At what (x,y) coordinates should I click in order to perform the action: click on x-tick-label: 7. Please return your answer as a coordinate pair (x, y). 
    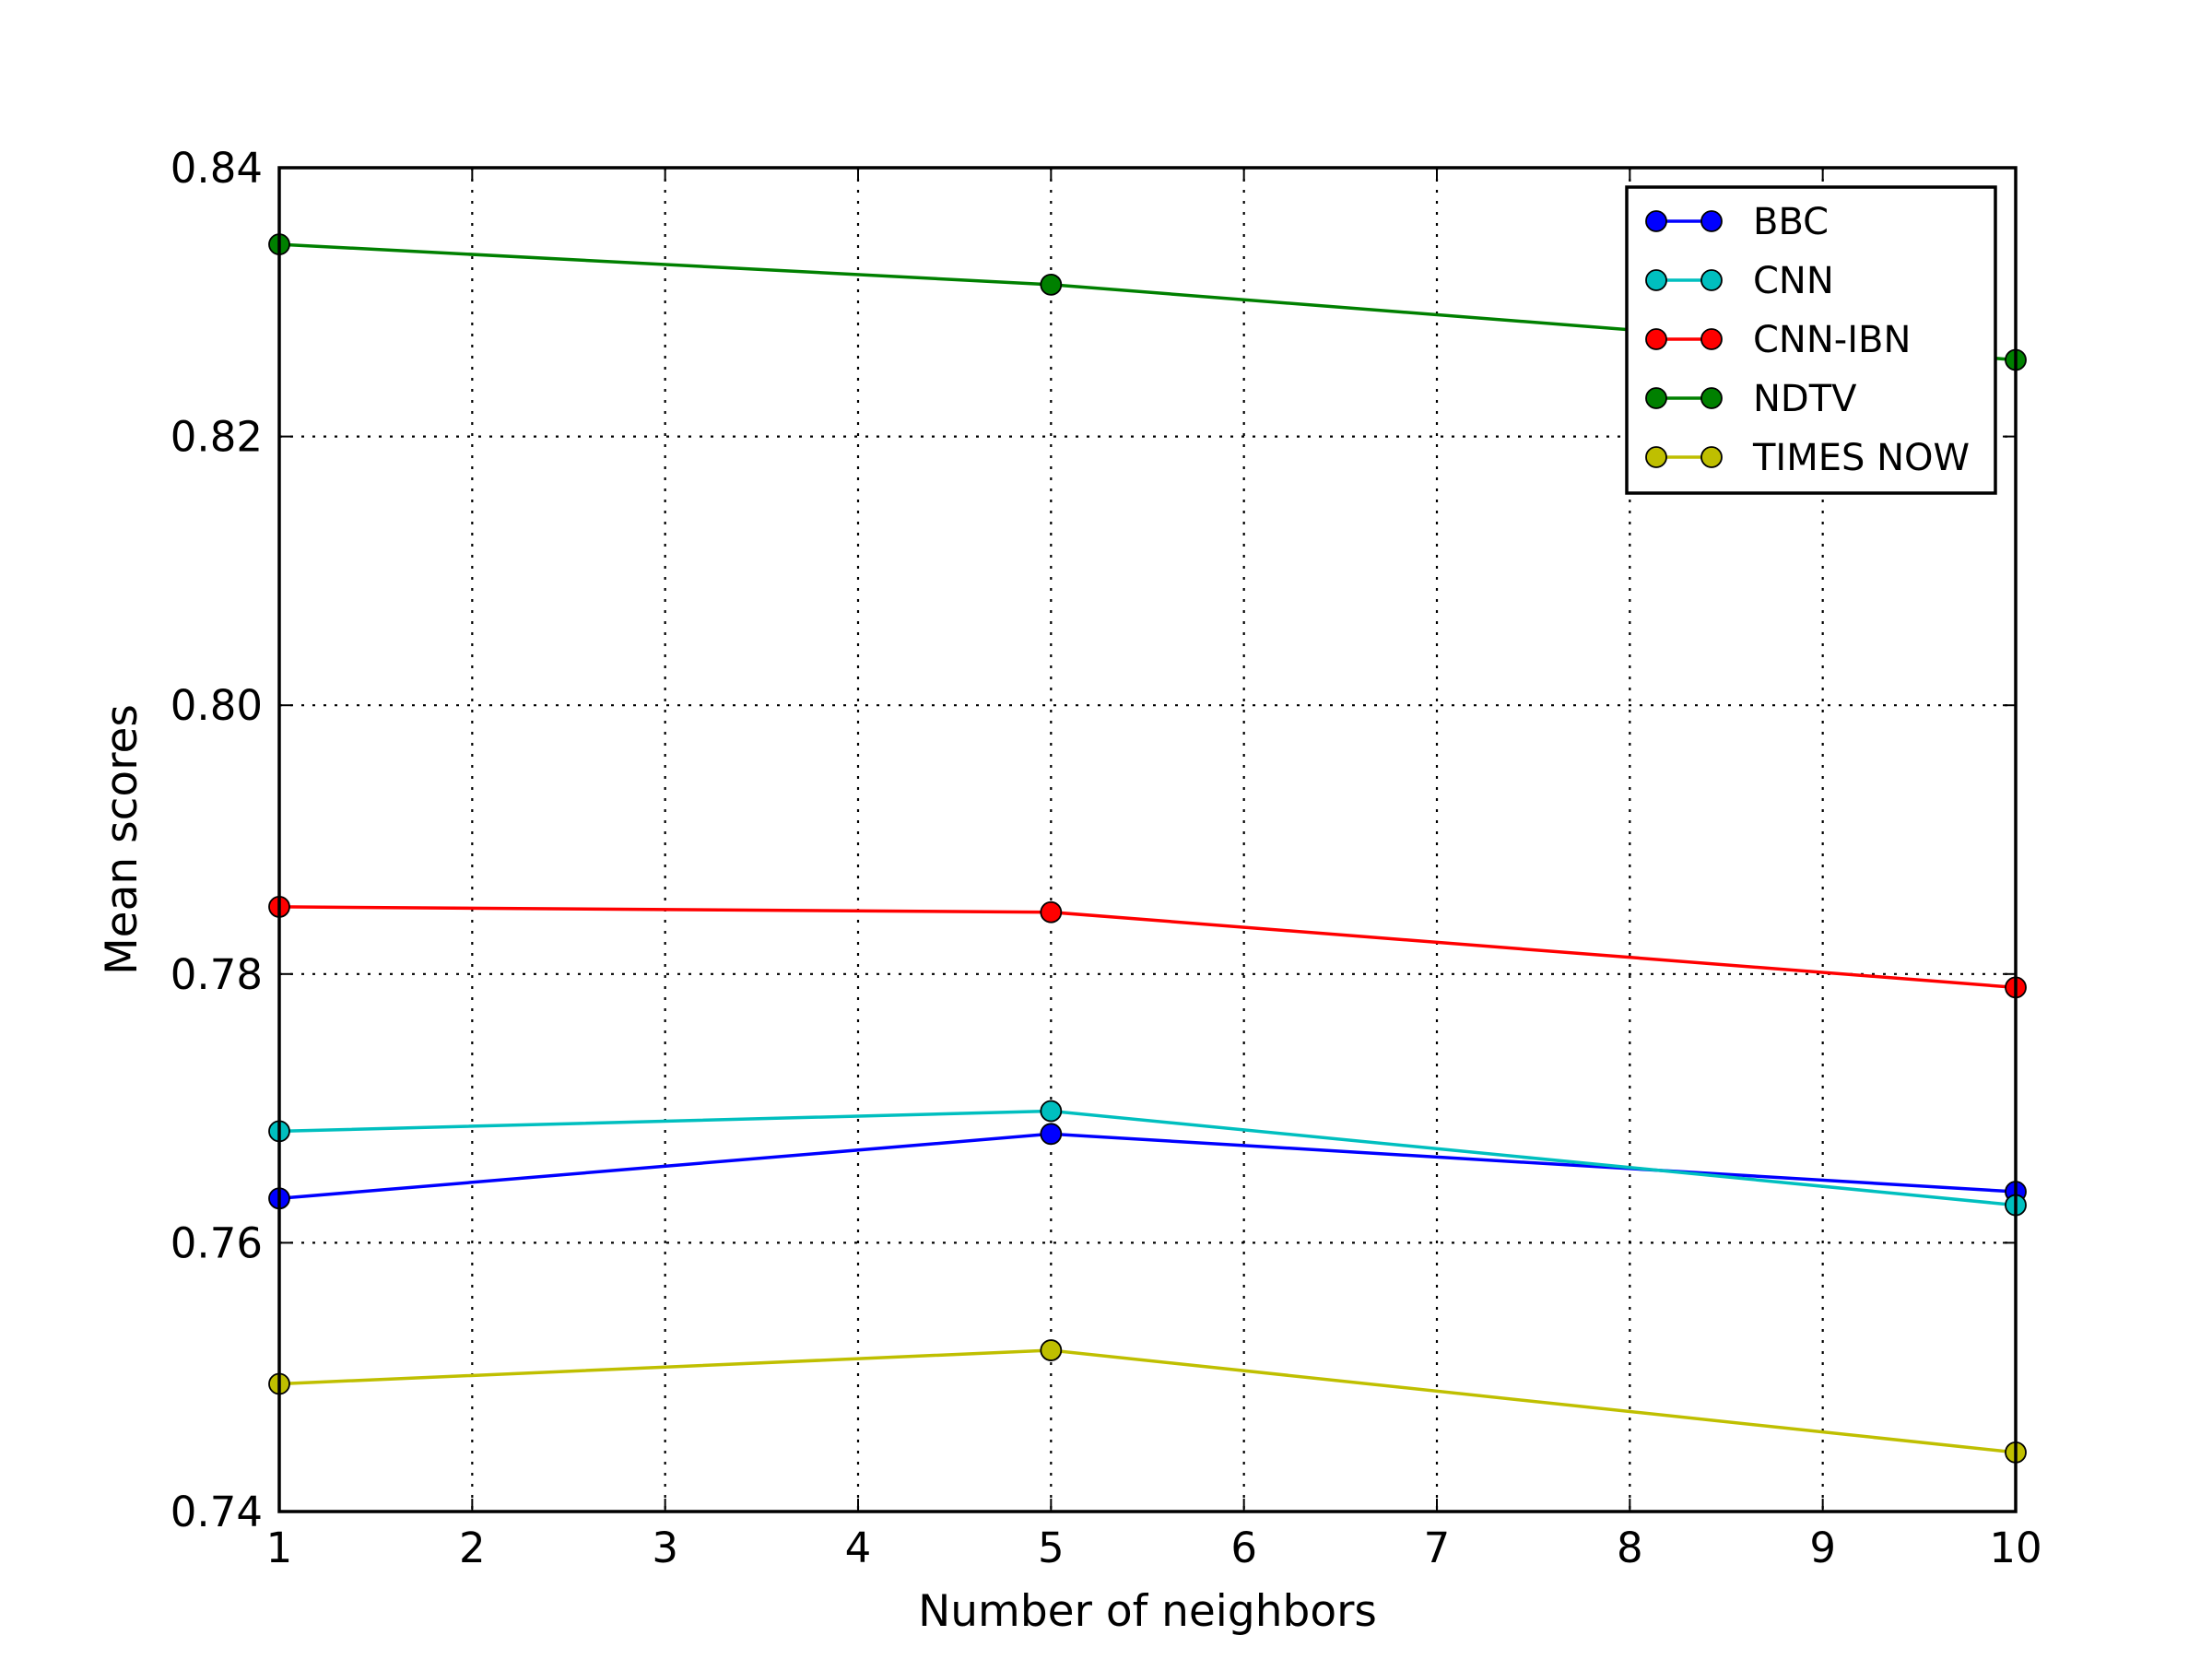
    Looking at the image, I should click on (1437, 1548).